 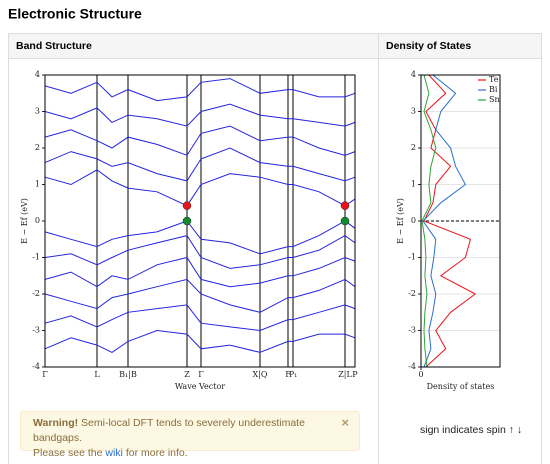 I want to click on x-tick-label: P, so click(x=355, y=374).